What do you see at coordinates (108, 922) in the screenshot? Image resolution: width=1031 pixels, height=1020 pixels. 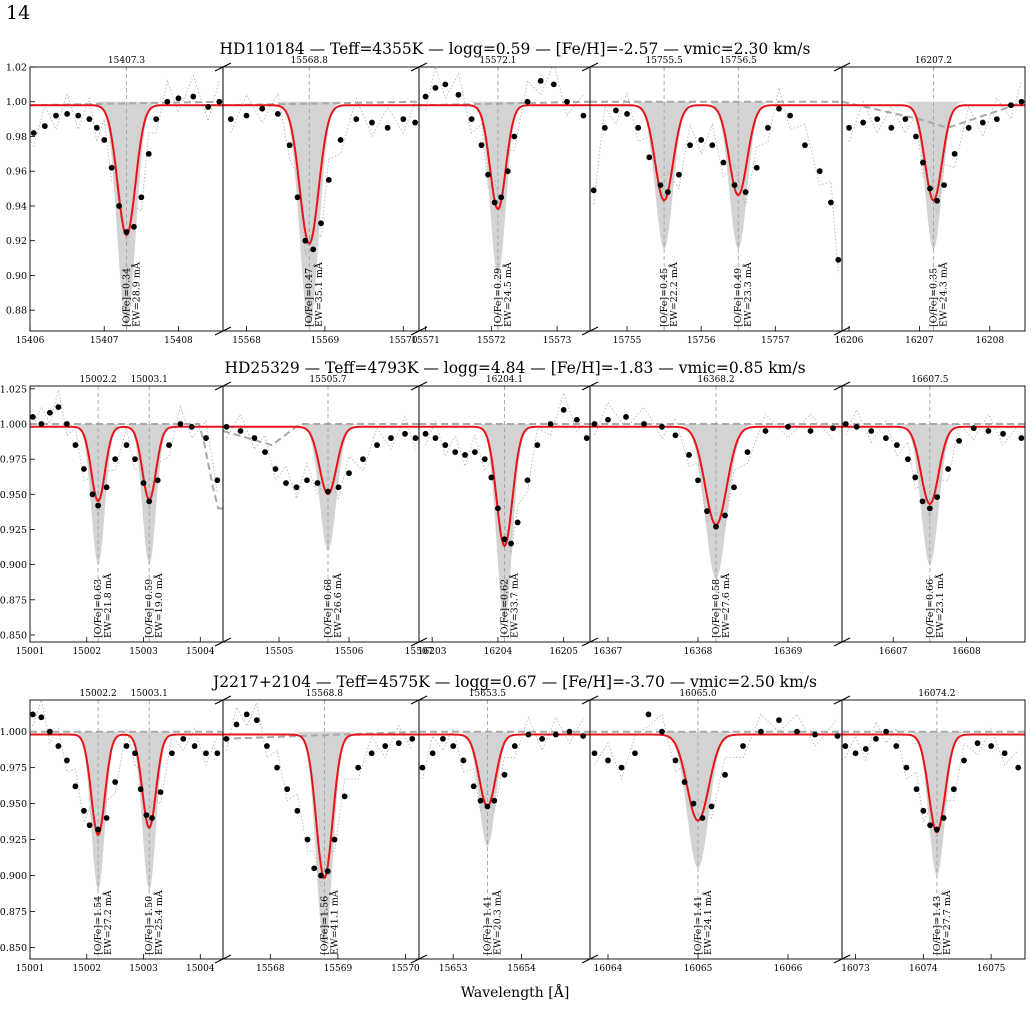 I see `equivalent-width-label: EW=27.2 mÅ` at bounding box center [108, 922].